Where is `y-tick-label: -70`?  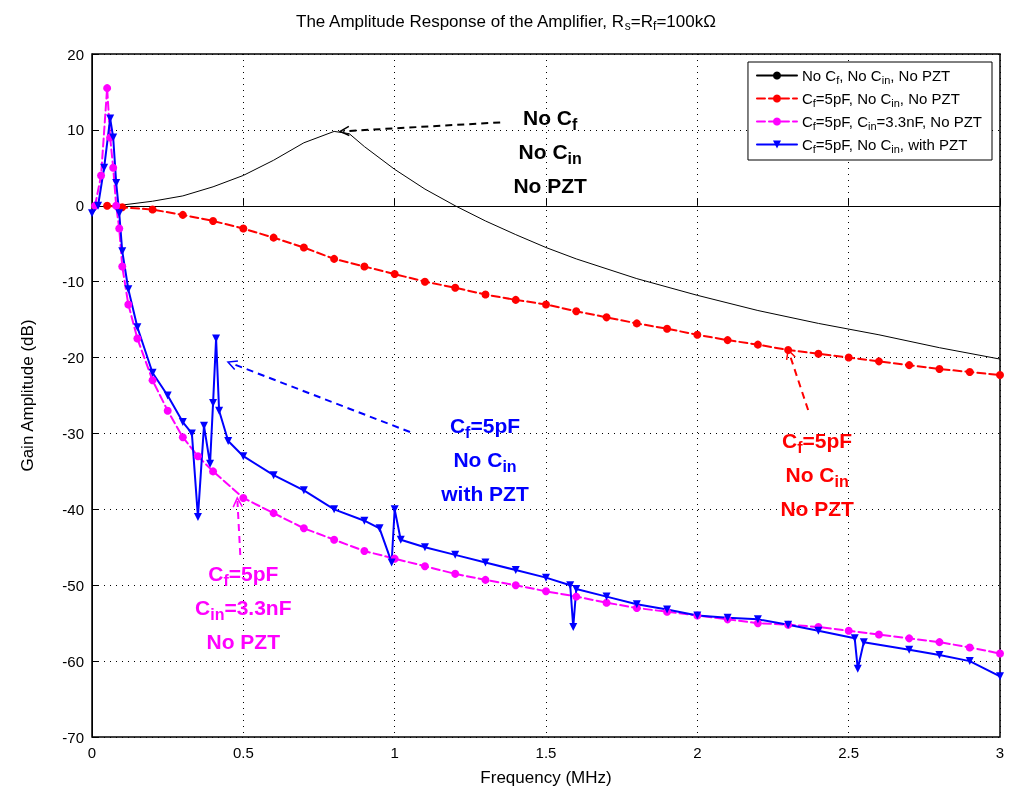
y-tick-label: -70 is located at coordinates (73, 737).